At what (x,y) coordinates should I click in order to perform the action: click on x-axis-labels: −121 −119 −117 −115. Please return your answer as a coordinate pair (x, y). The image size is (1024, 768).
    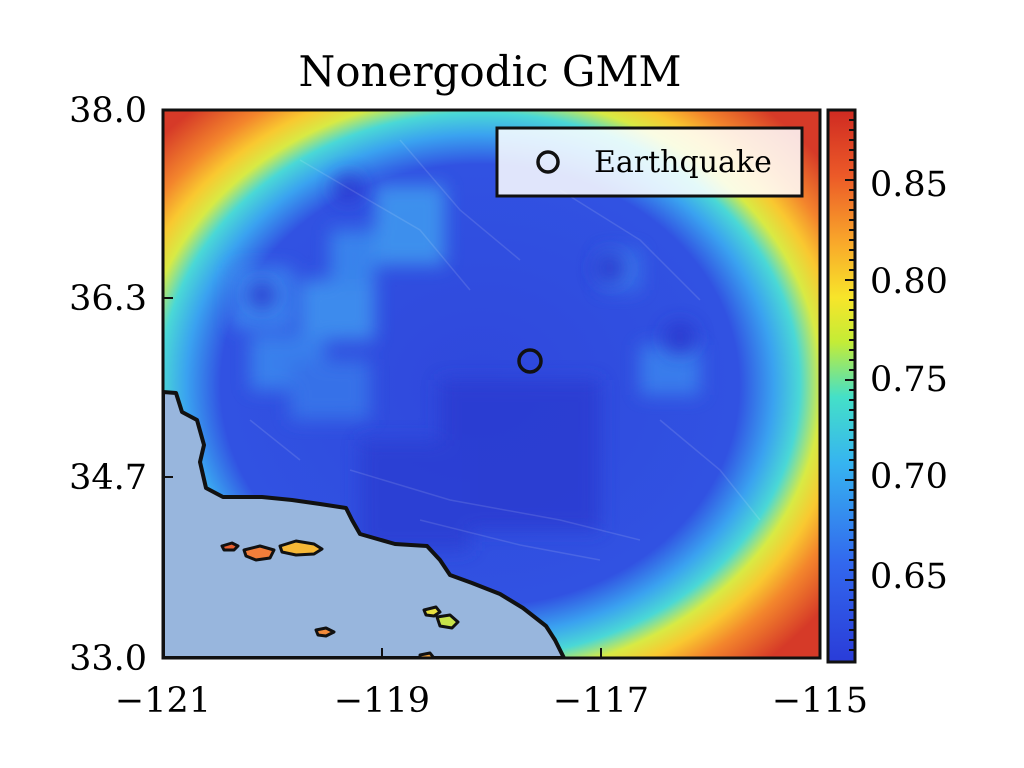
    Looking at the image, I should click on (491, 701).